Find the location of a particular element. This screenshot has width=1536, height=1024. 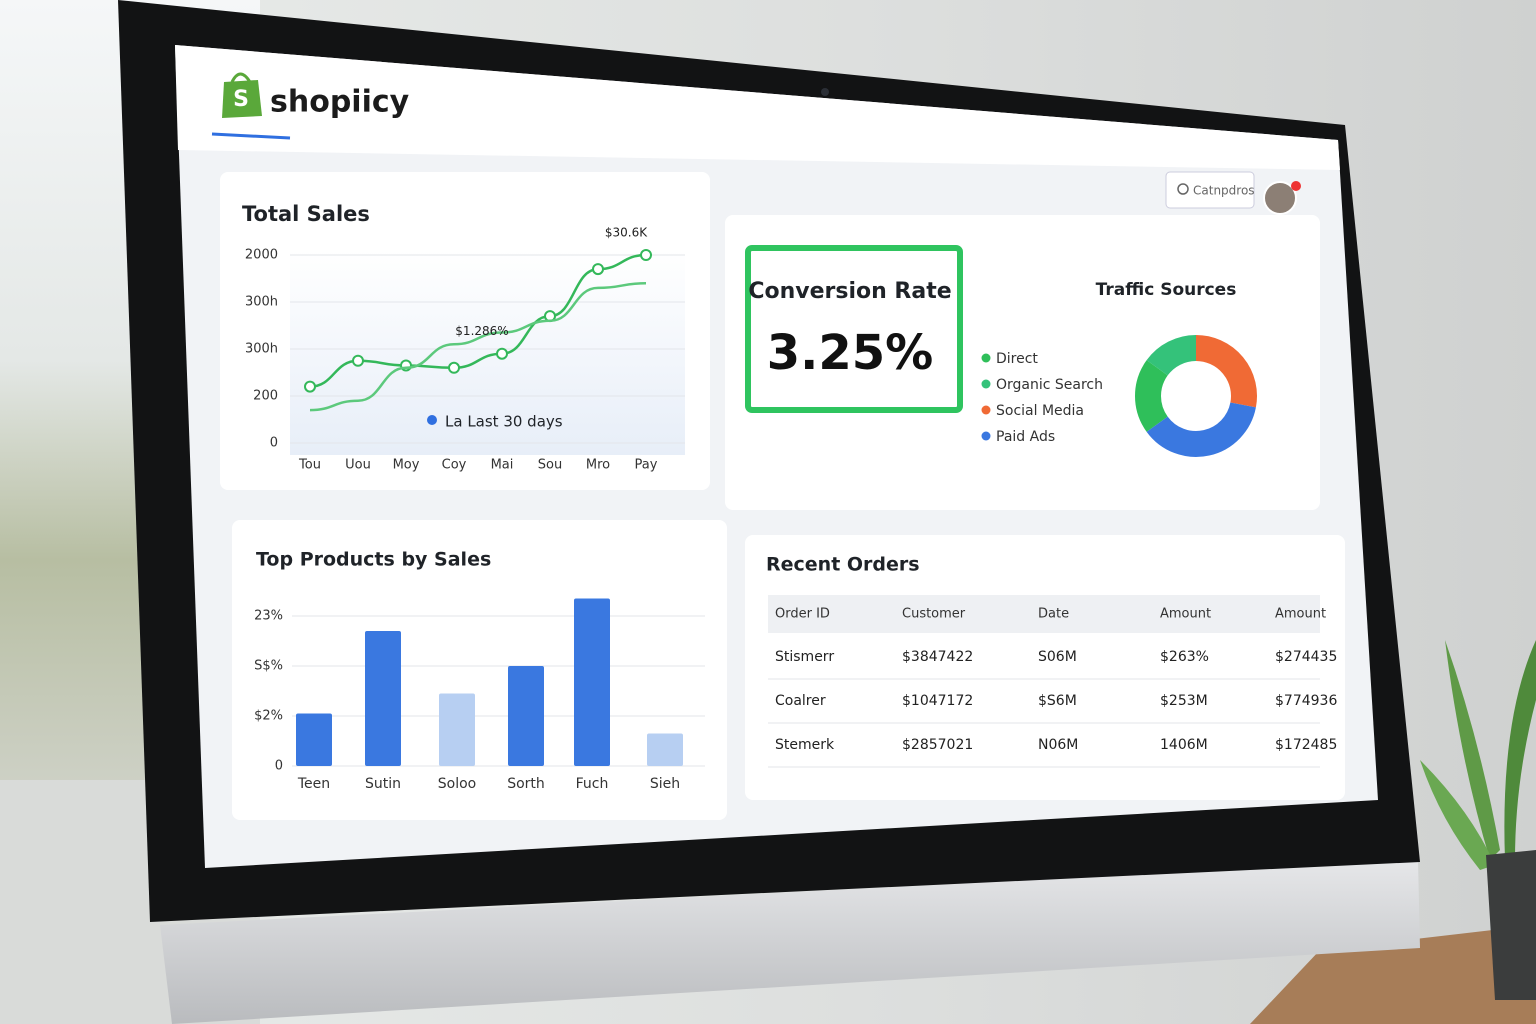

x-tick-label: Uou is located at coordinates (358, 465).